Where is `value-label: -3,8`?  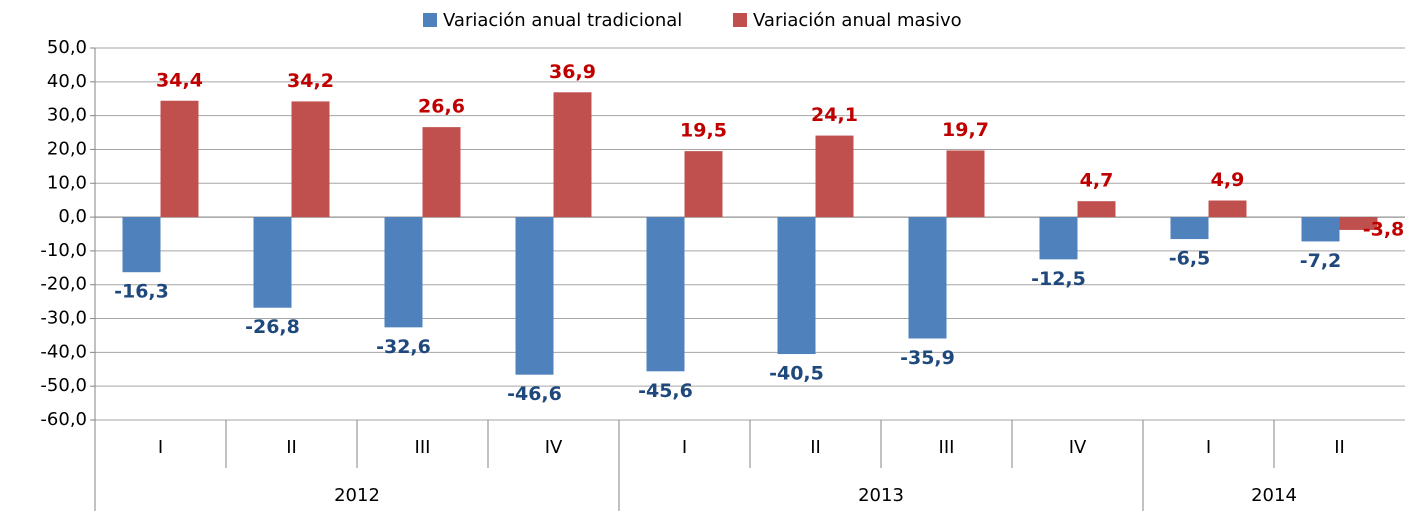 value-label: -3,8 is located at coordinates (1384, 229).